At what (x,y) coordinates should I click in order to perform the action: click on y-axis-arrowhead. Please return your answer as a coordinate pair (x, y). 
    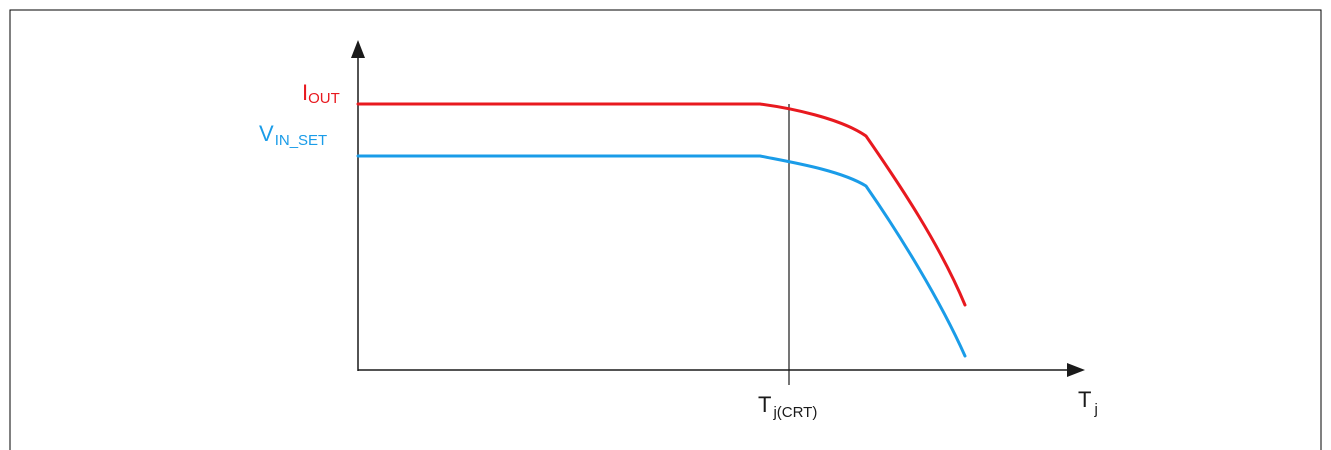
    Looking at the image, I should click on (358, 49).